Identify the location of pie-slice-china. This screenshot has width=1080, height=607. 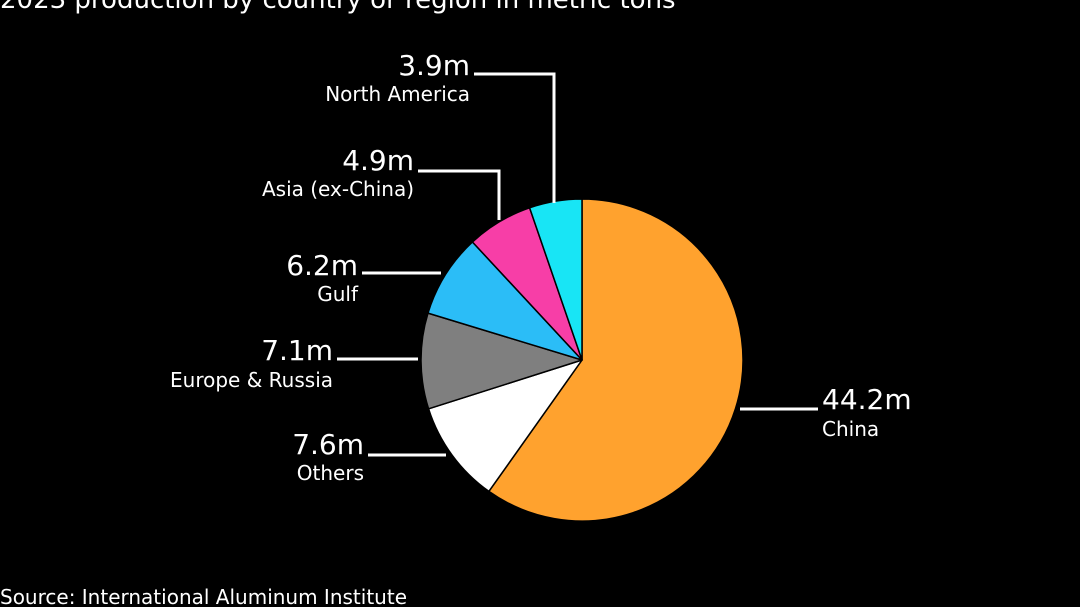
(616, 360).